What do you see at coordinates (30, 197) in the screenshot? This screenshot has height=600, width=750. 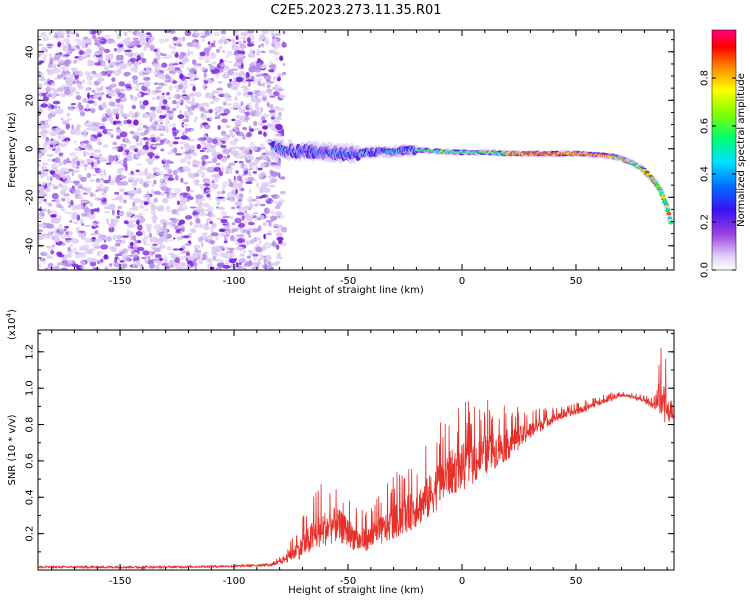 I see `y-tick-label: -20` at bounding box center [30, 197].